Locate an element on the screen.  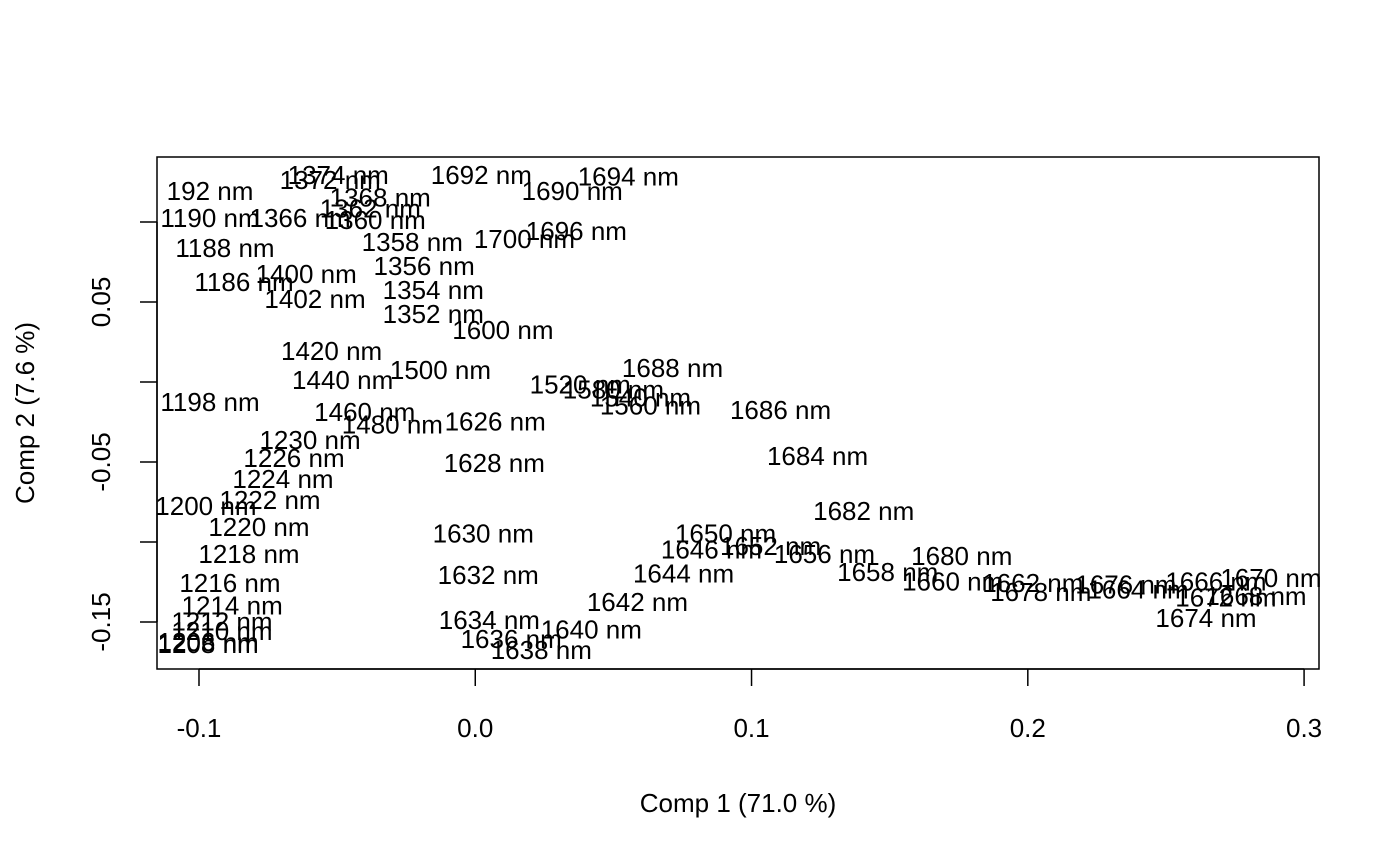
point-label: 1656 nm is located at coordinates (824, 554).